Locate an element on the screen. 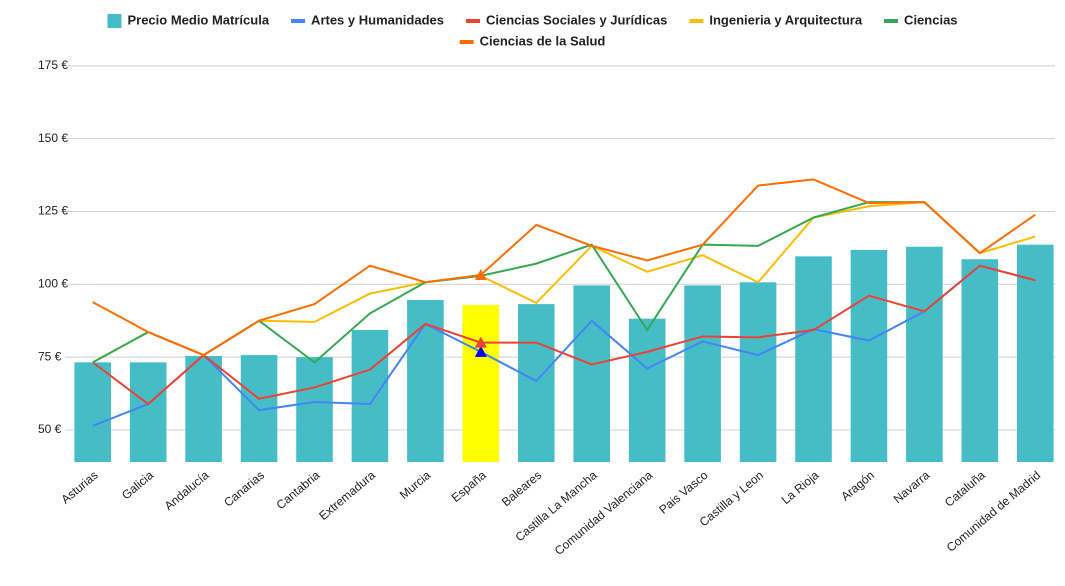 The width and height of the screenshot is (1065, 586). legend-item: Ingenieria y Arquitectura is located at coordinates (776, 19).